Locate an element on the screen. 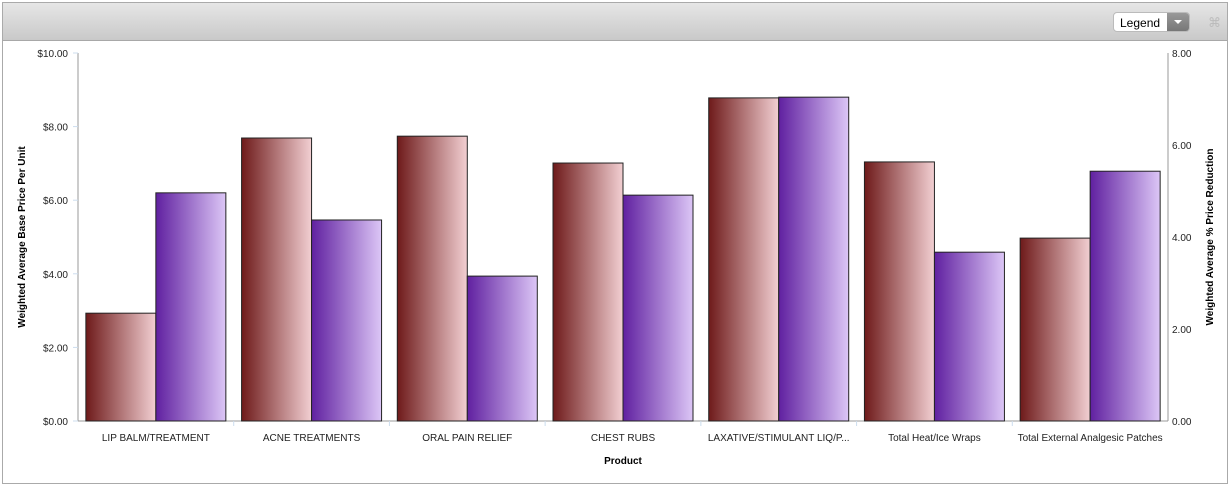 The image size is (1232, 486). x-tick-label: LIP BALM/TREATMENT is located at coordinates (156, 438).